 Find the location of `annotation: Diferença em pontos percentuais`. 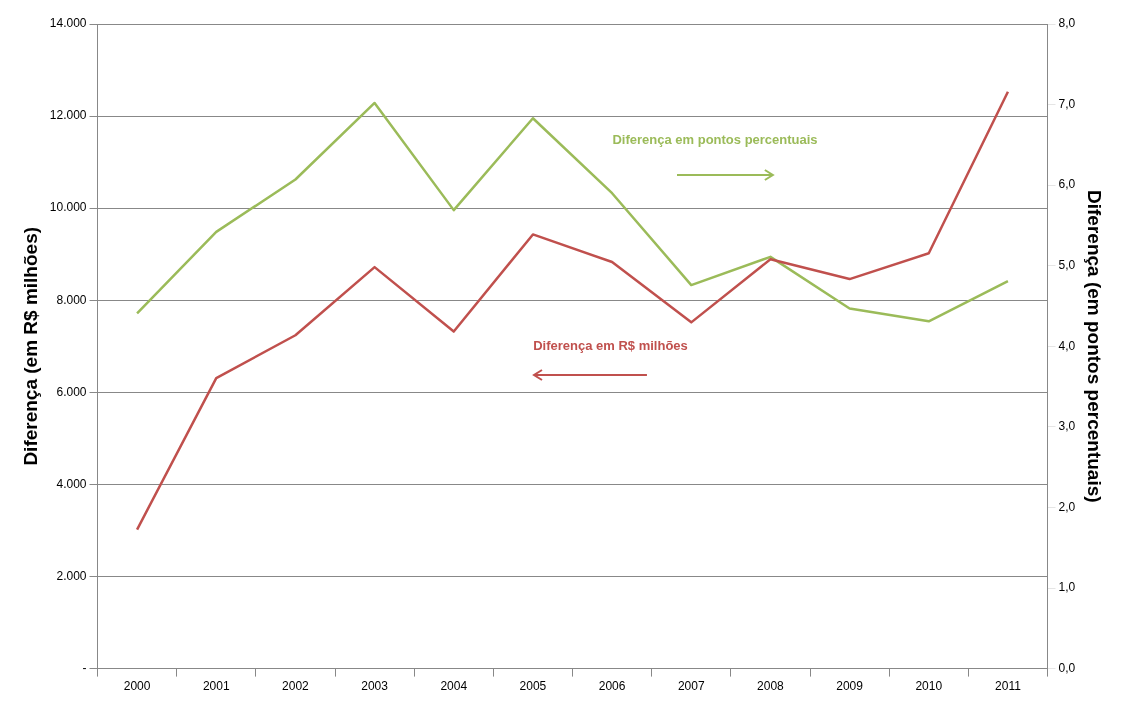

annotation: Diferença em pontos percentuais is located at coordinates (715, 139).